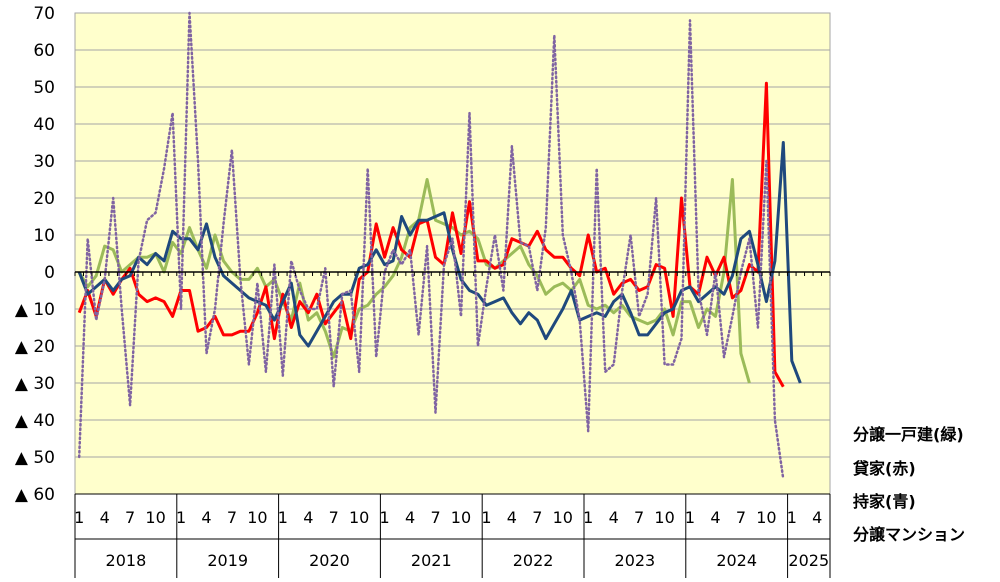 The image size is (1000, 582). Describe the element at coordinates (44, 162) in the screenshot. I see `y-tick-label: 30` at that location.